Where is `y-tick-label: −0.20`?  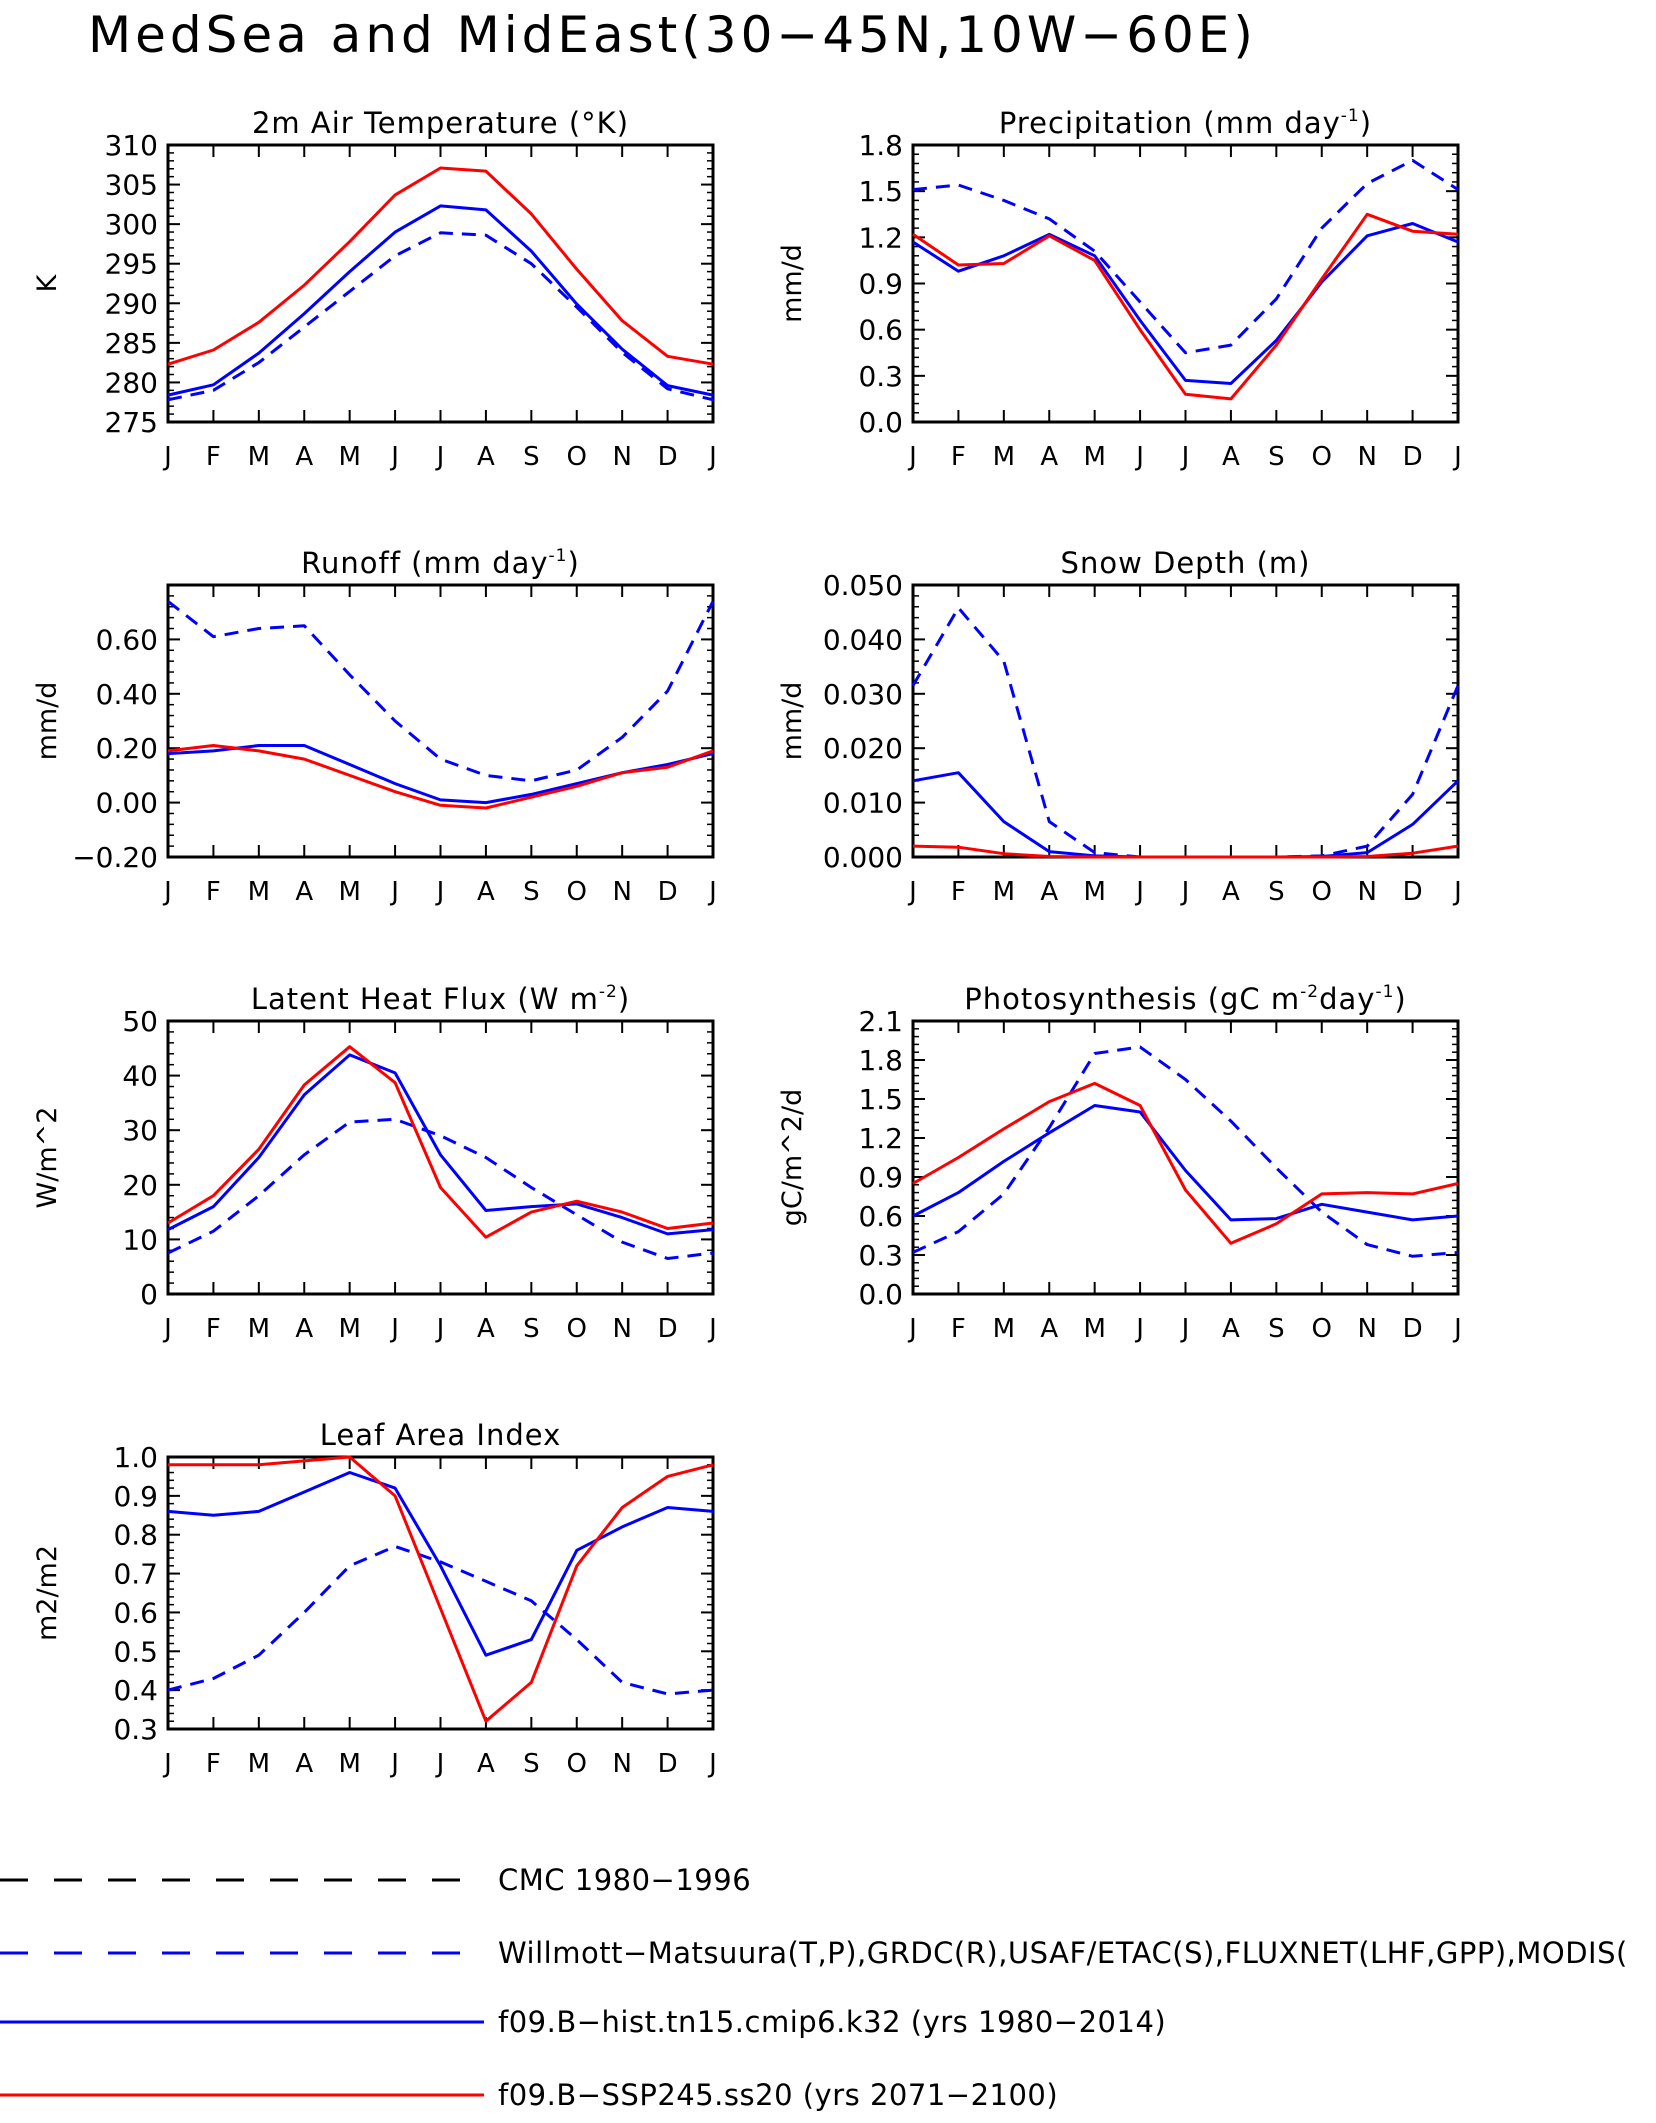
y-tick-label: −0.20 is located at coordinates (115, 857).